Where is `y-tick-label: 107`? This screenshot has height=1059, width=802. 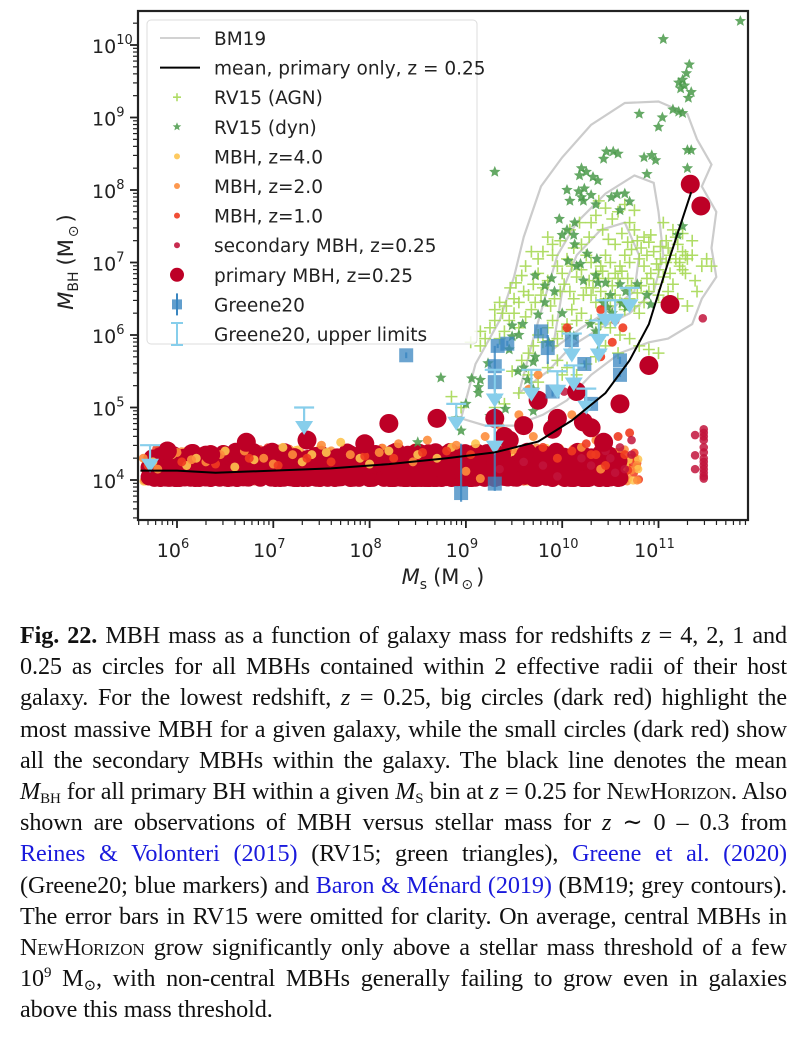
y-tick-label: 107 is located at coordinates (108, 263).